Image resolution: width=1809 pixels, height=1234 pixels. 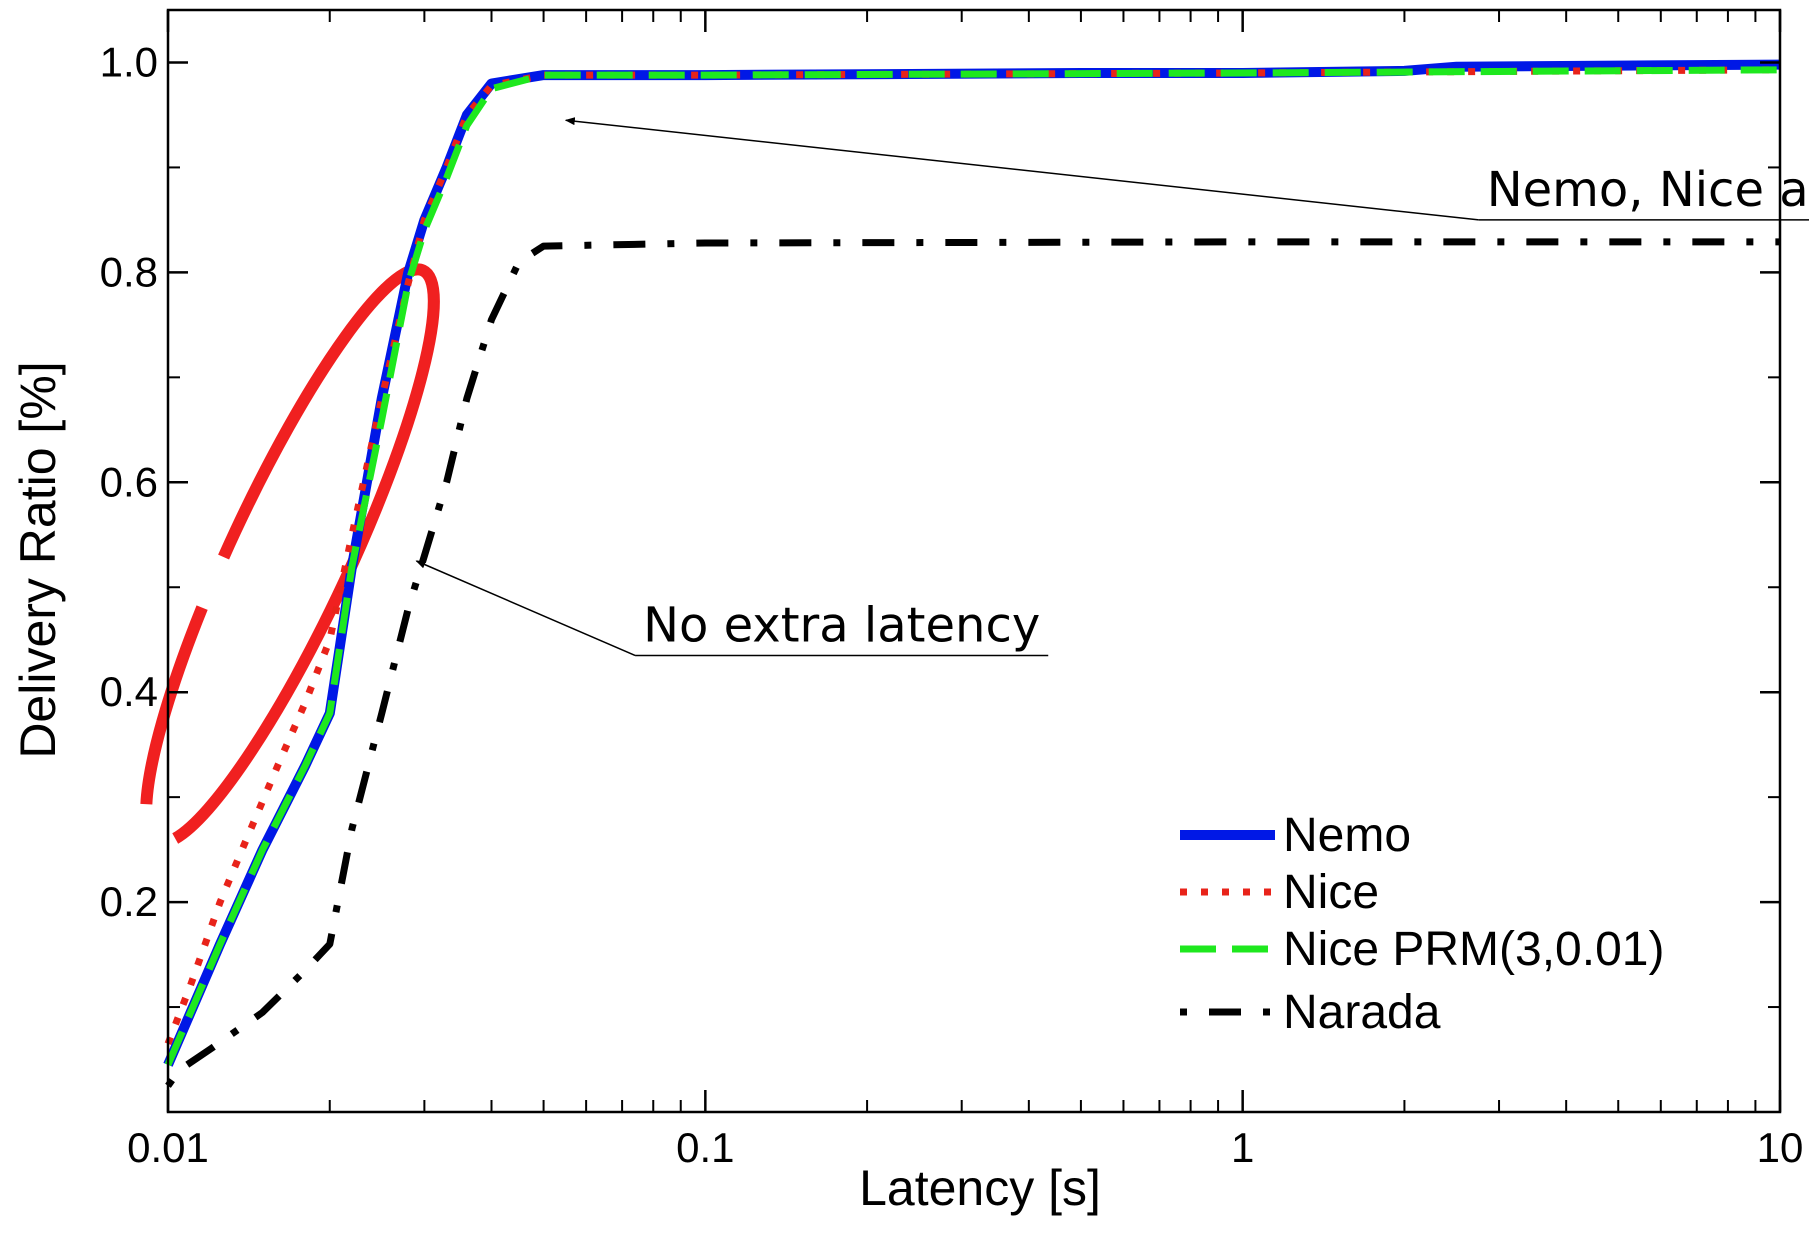 What do you see at coordinates (129, 901) in the screenshot?
I see `y-tick-label: 0.2` at bounding box center [129, 901].